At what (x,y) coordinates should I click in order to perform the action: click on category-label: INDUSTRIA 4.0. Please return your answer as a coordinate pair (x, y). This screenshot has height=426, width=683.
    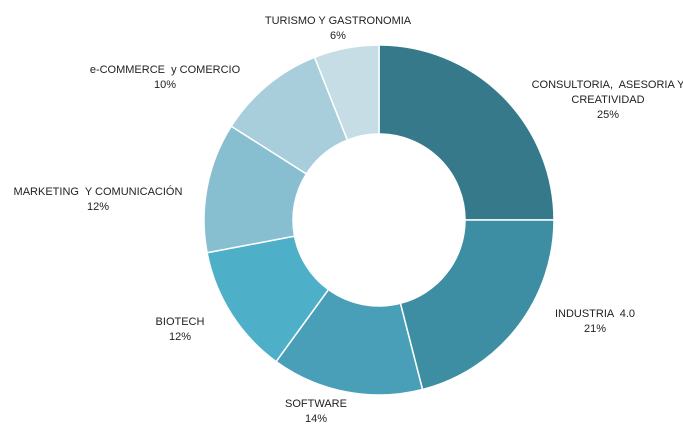
    Looking at the image, I should click on (595, 314).